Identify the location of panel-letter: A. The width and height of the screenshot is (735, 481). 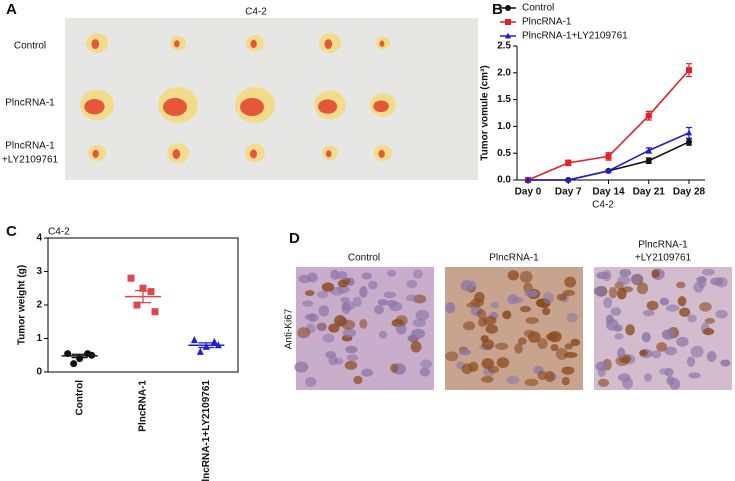
(11, 9).